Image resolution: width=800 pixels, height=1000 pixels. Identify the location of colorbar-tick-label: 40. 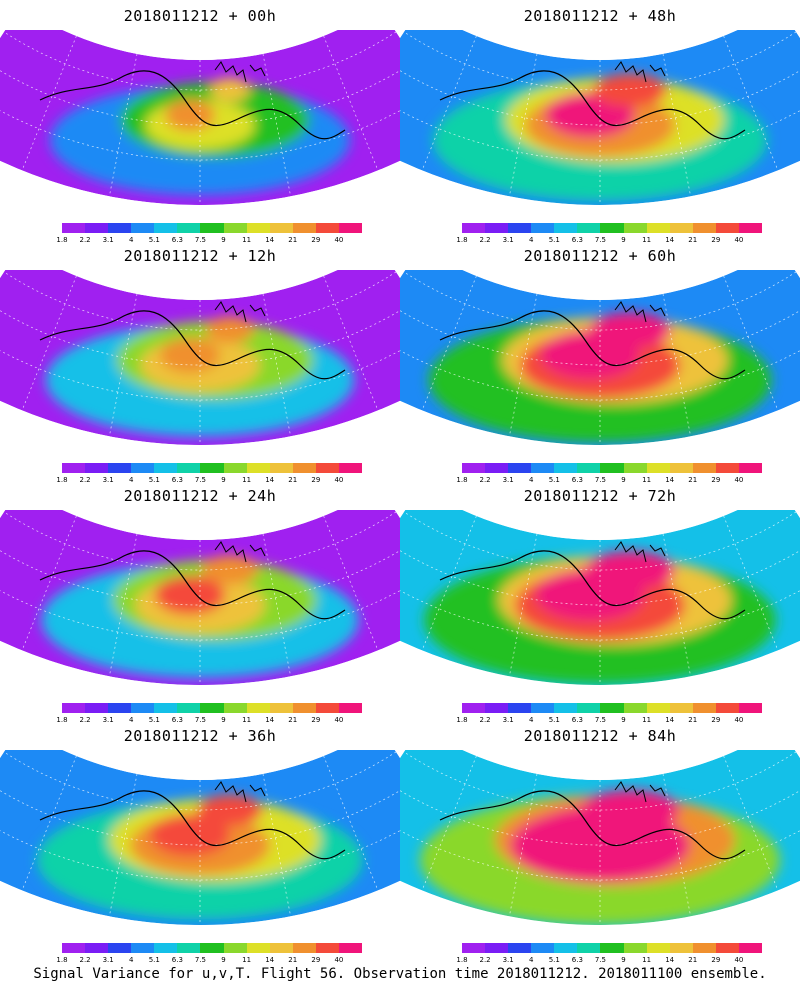
(339, 960).